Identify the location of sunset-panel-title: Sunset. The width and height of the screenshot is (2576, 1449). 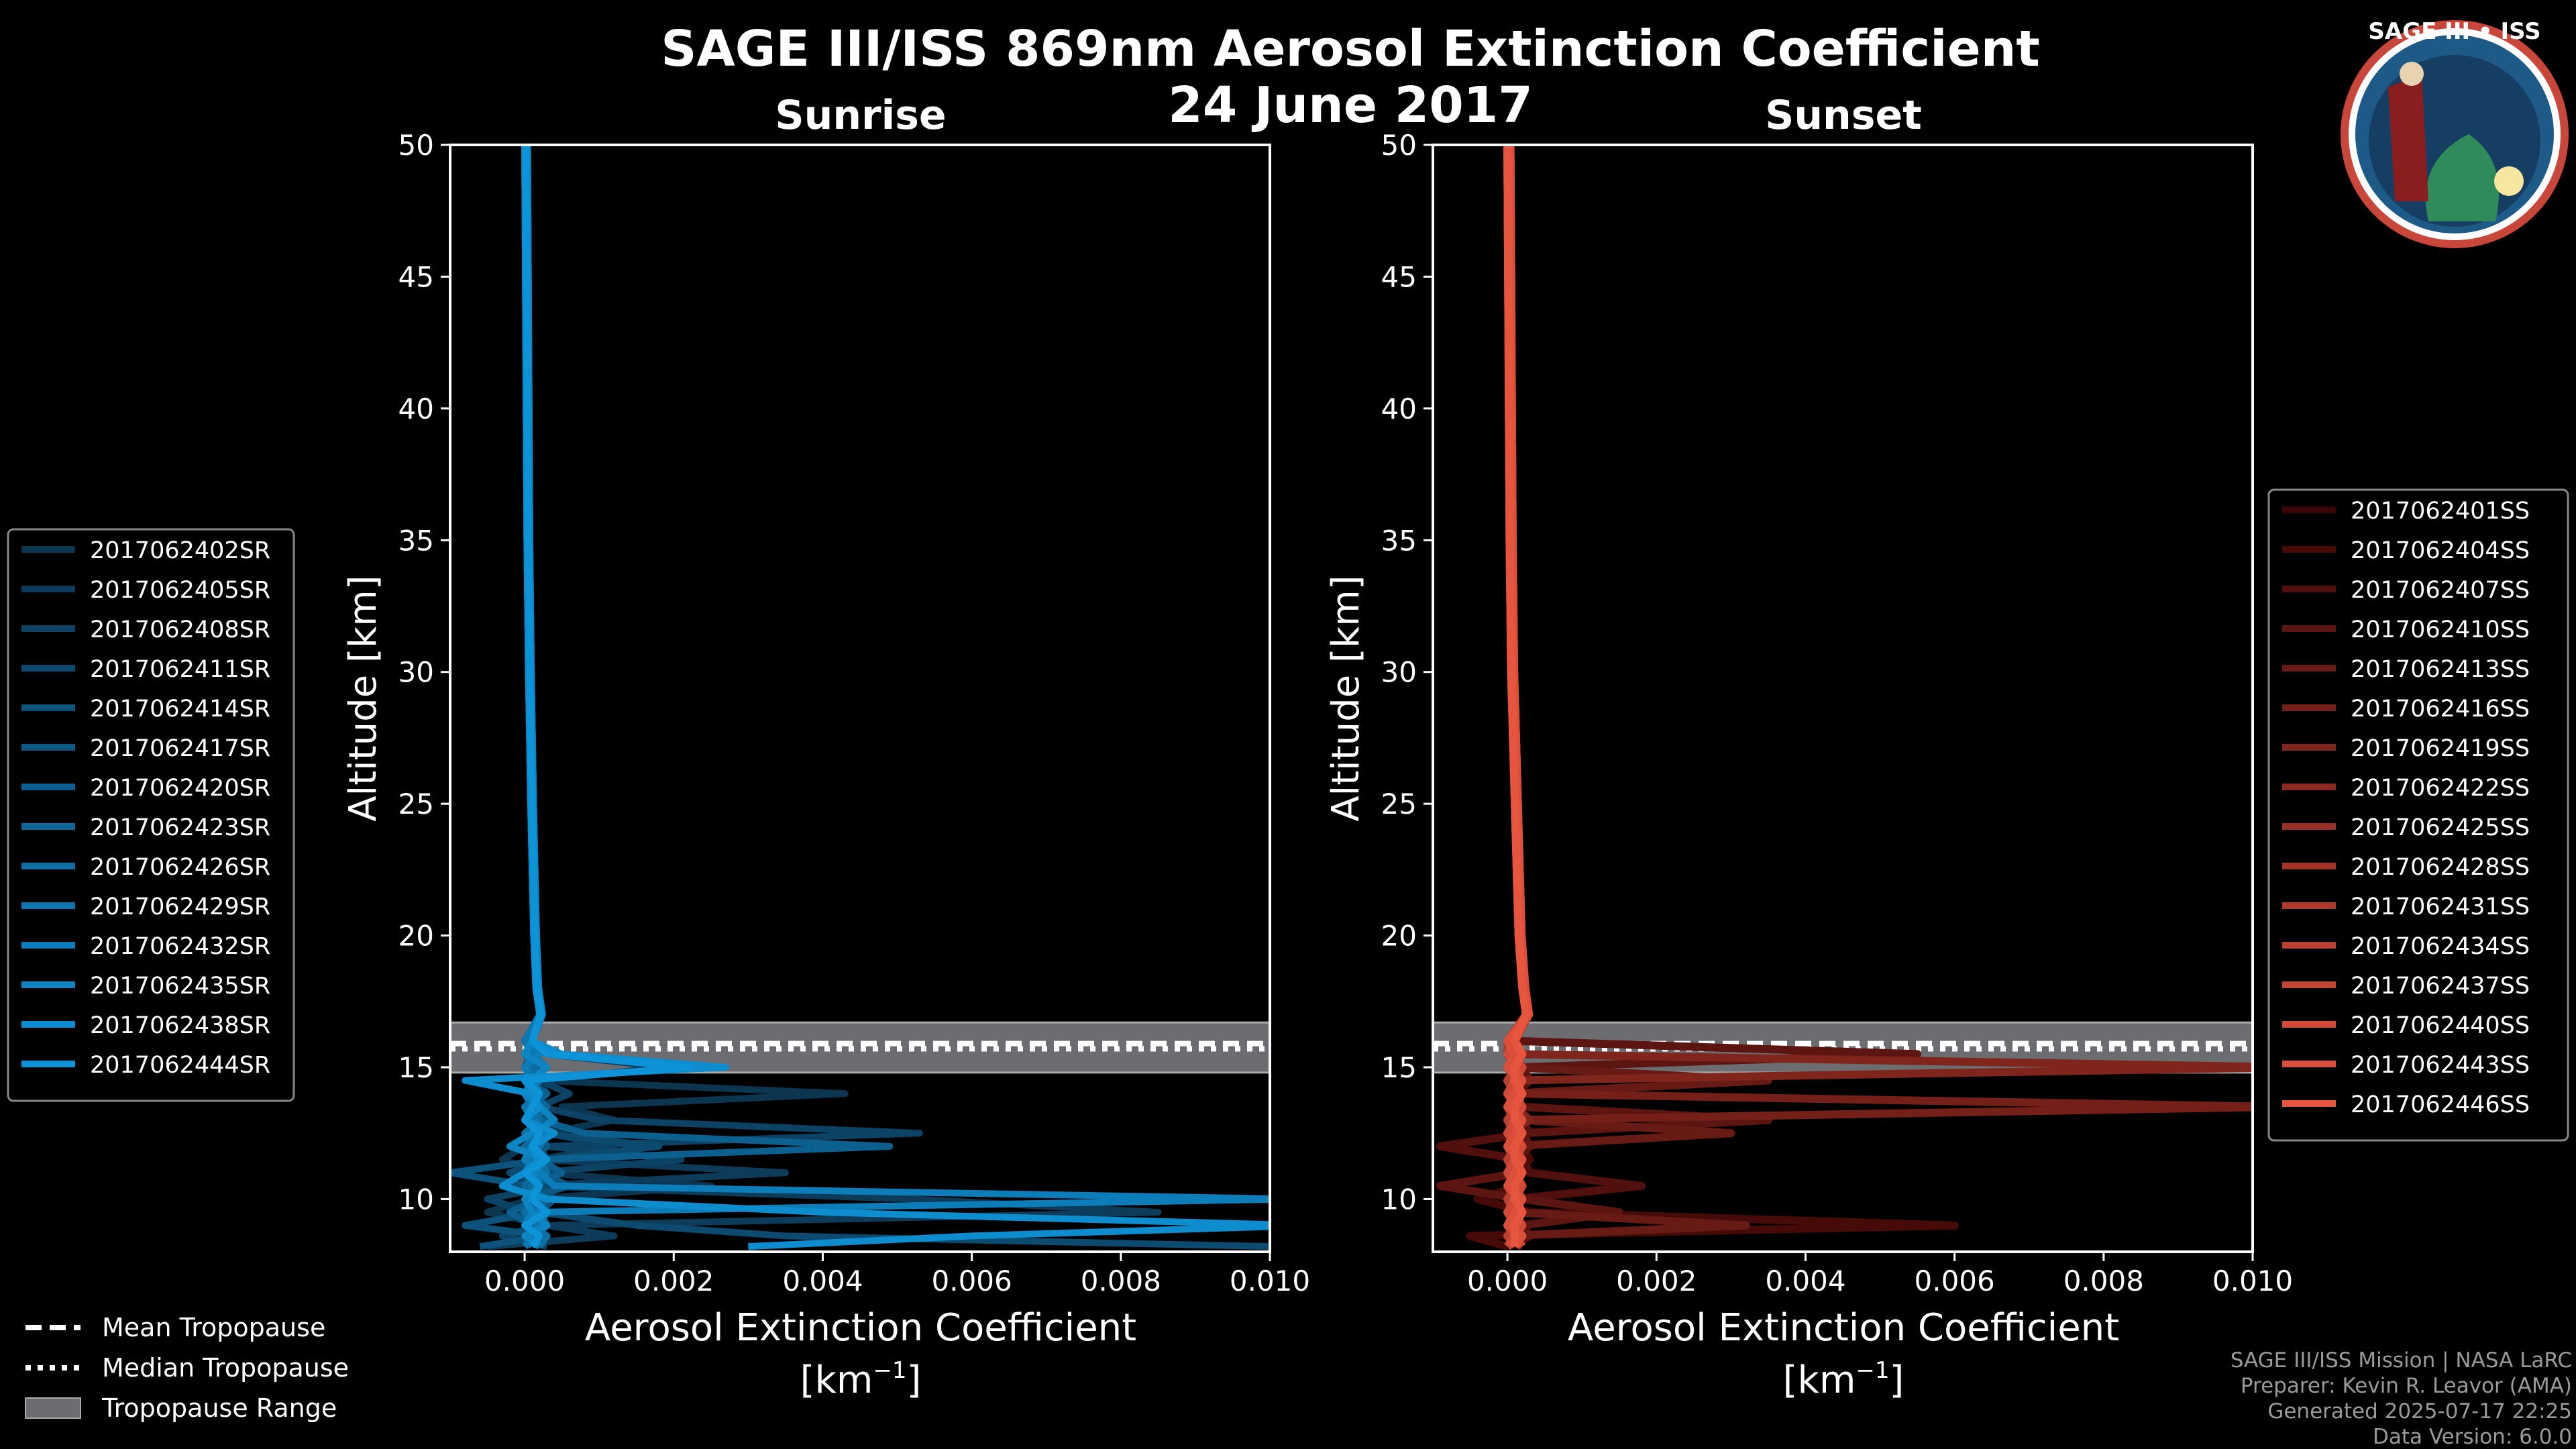
(1843, 115).